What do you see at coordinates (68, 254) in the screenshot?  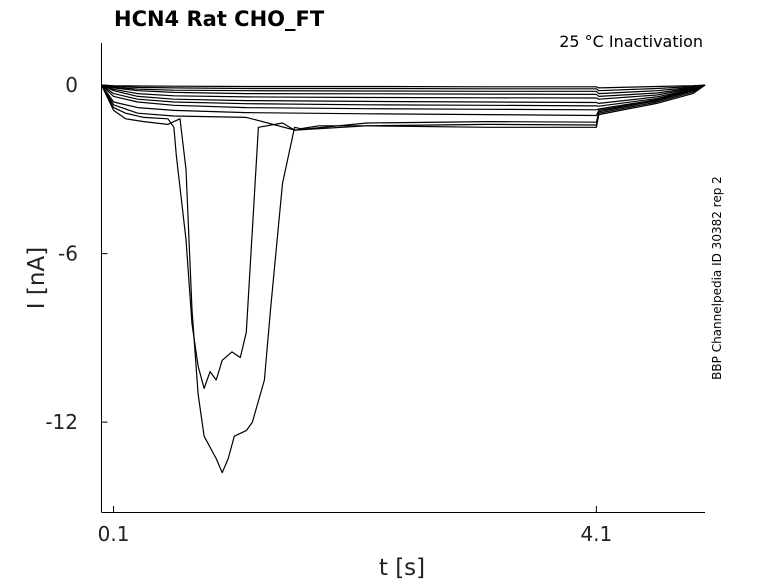 I see `y-tick-label: -6` at bounding box center [68, 254].